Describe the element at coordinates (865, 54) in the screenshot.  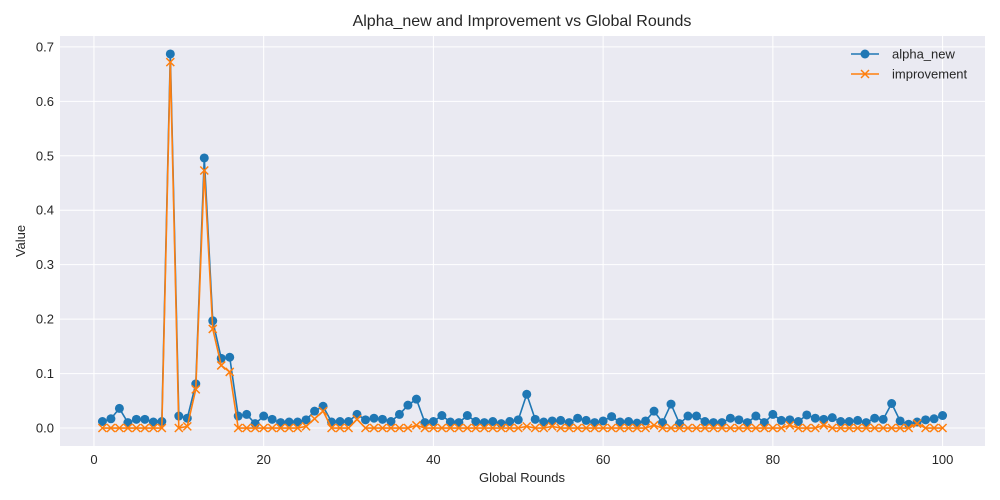
I see `legend-marker-alpha_new` at that location.